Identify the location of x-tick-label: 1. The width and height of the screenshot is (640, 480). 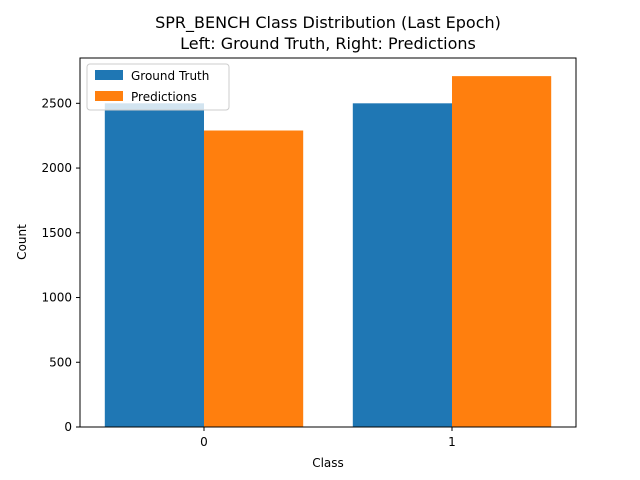
(452, 442).